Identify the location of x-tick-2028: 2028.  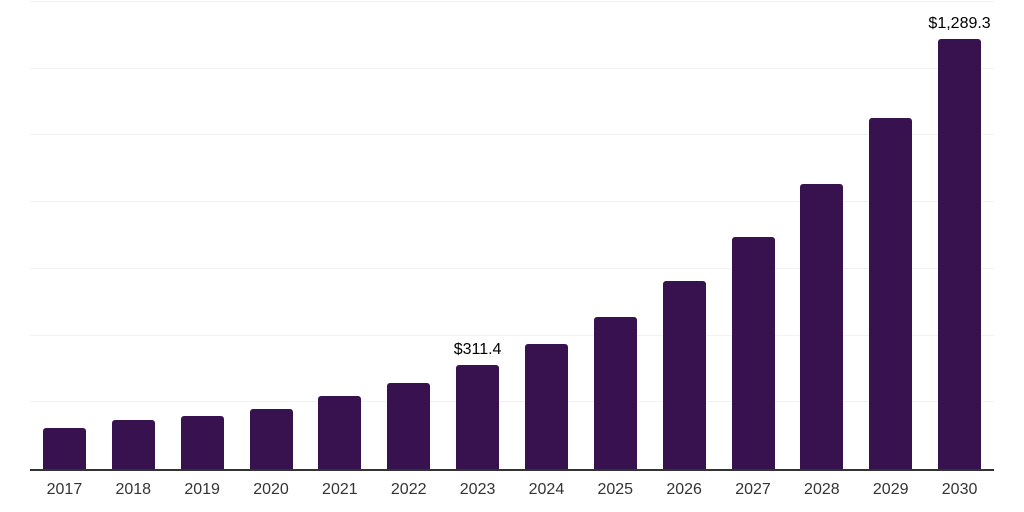
(822, 489).